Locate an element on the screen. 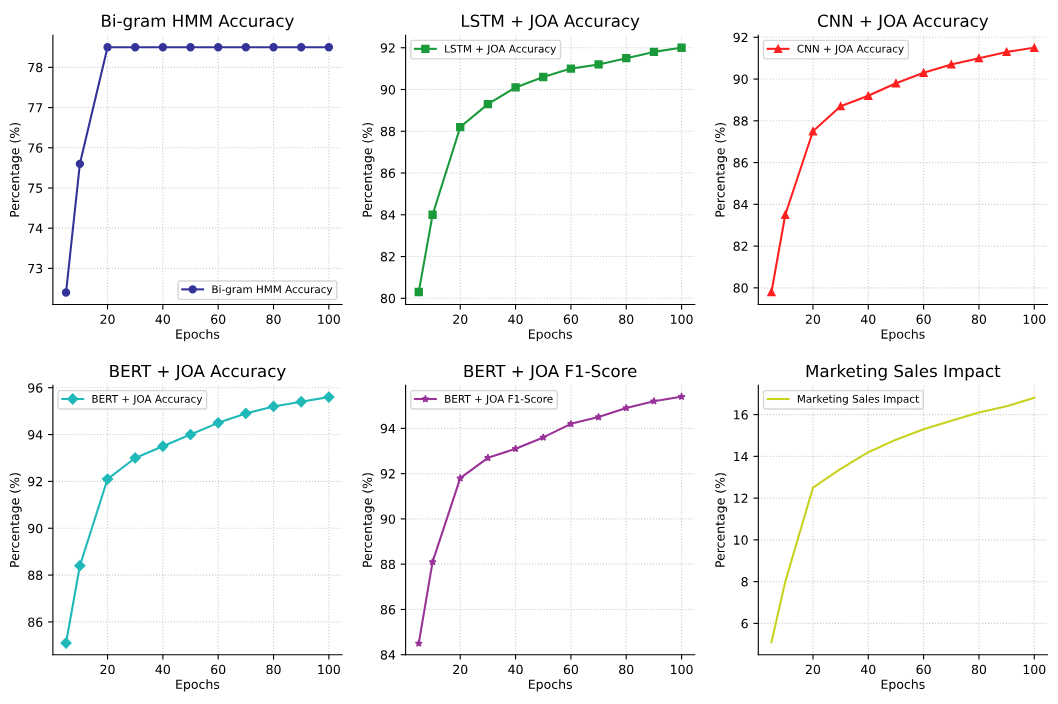 The height and width of the screenshot is (704, 1058). y-tick-label: 78 is located at coordinates (35, 67).